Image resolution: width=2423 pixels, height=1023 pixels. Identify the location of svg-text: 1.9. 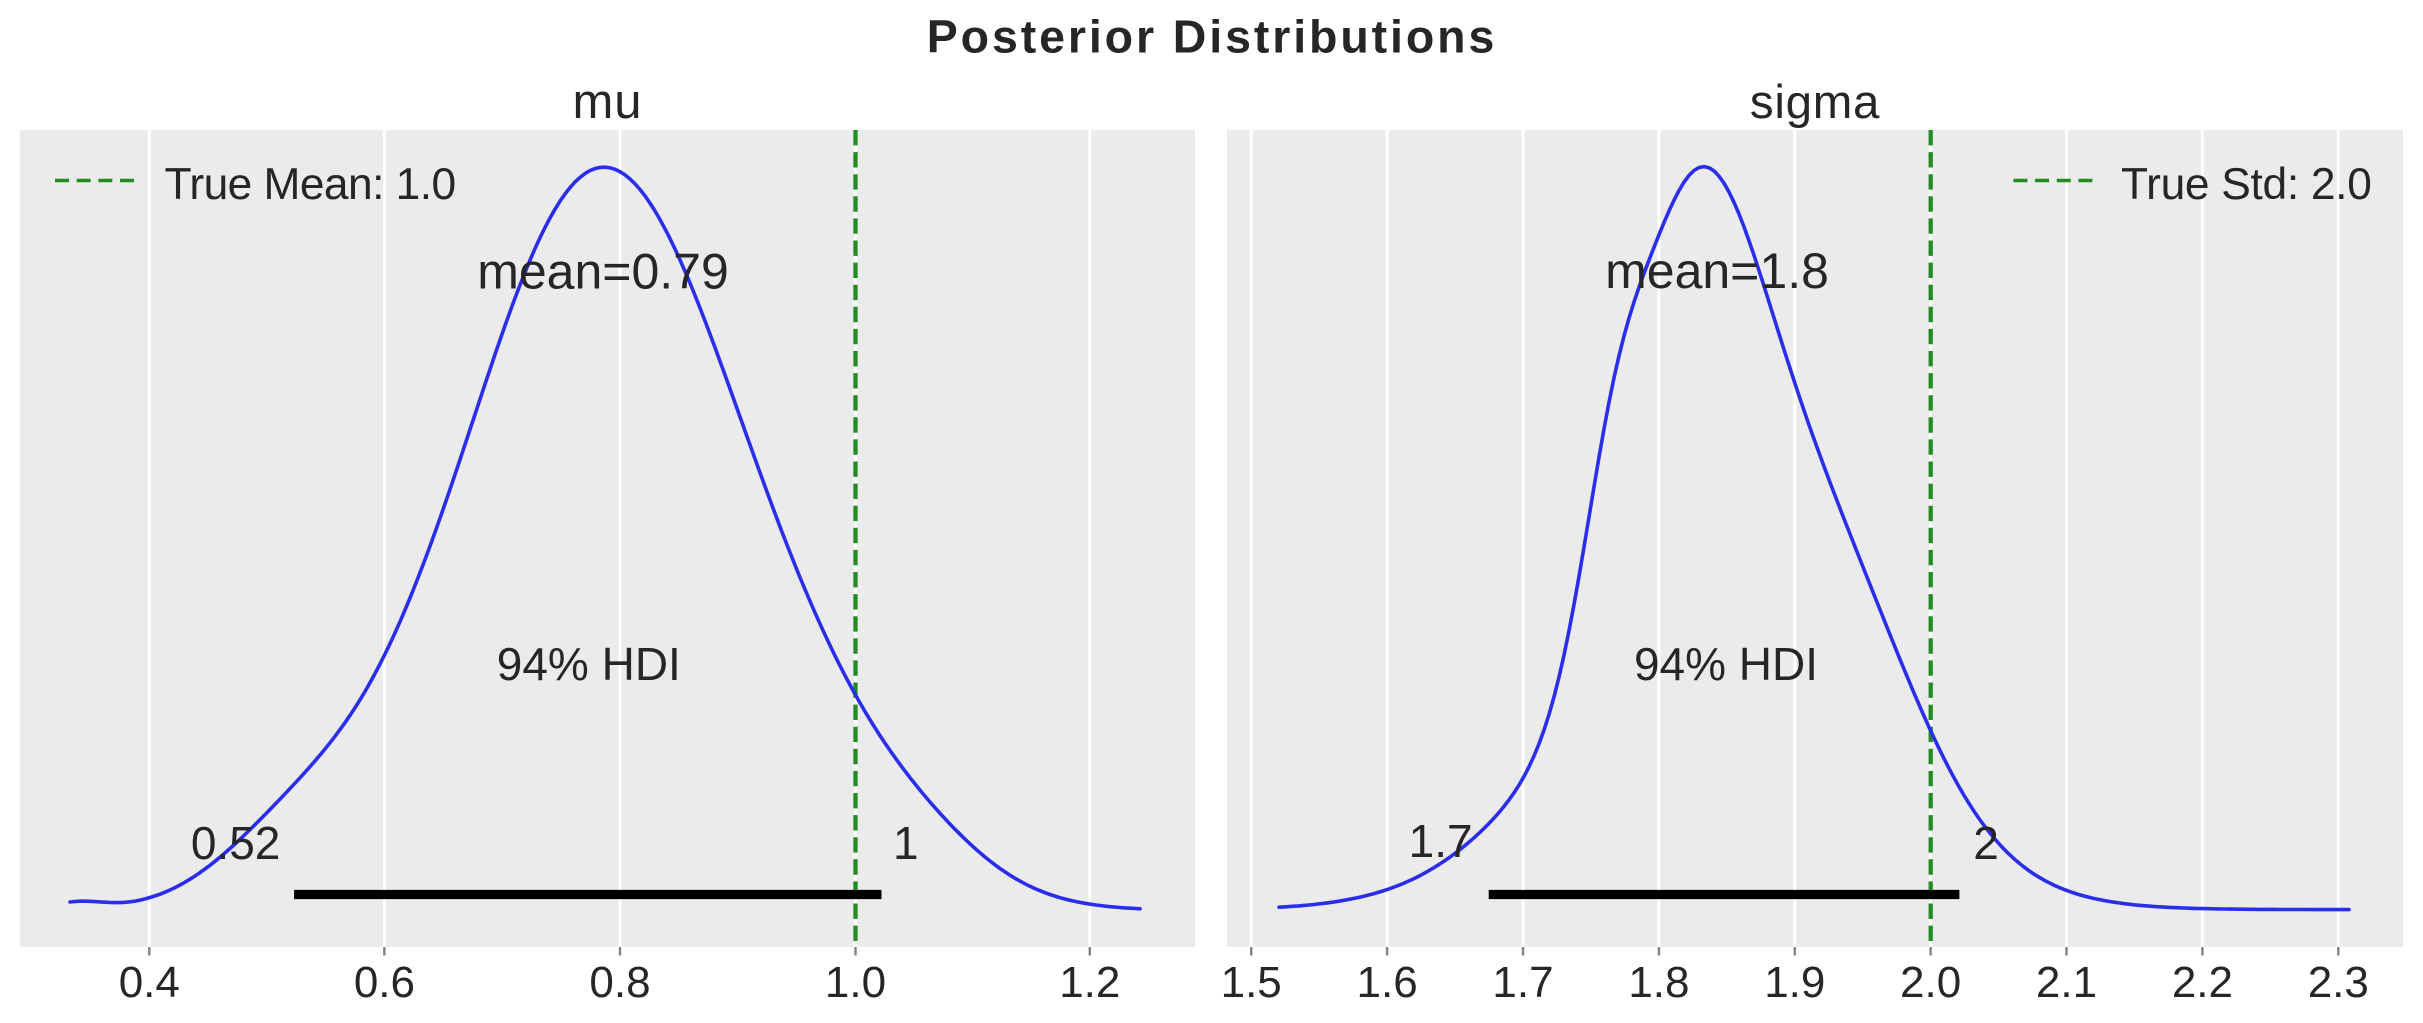
(1794, 982).